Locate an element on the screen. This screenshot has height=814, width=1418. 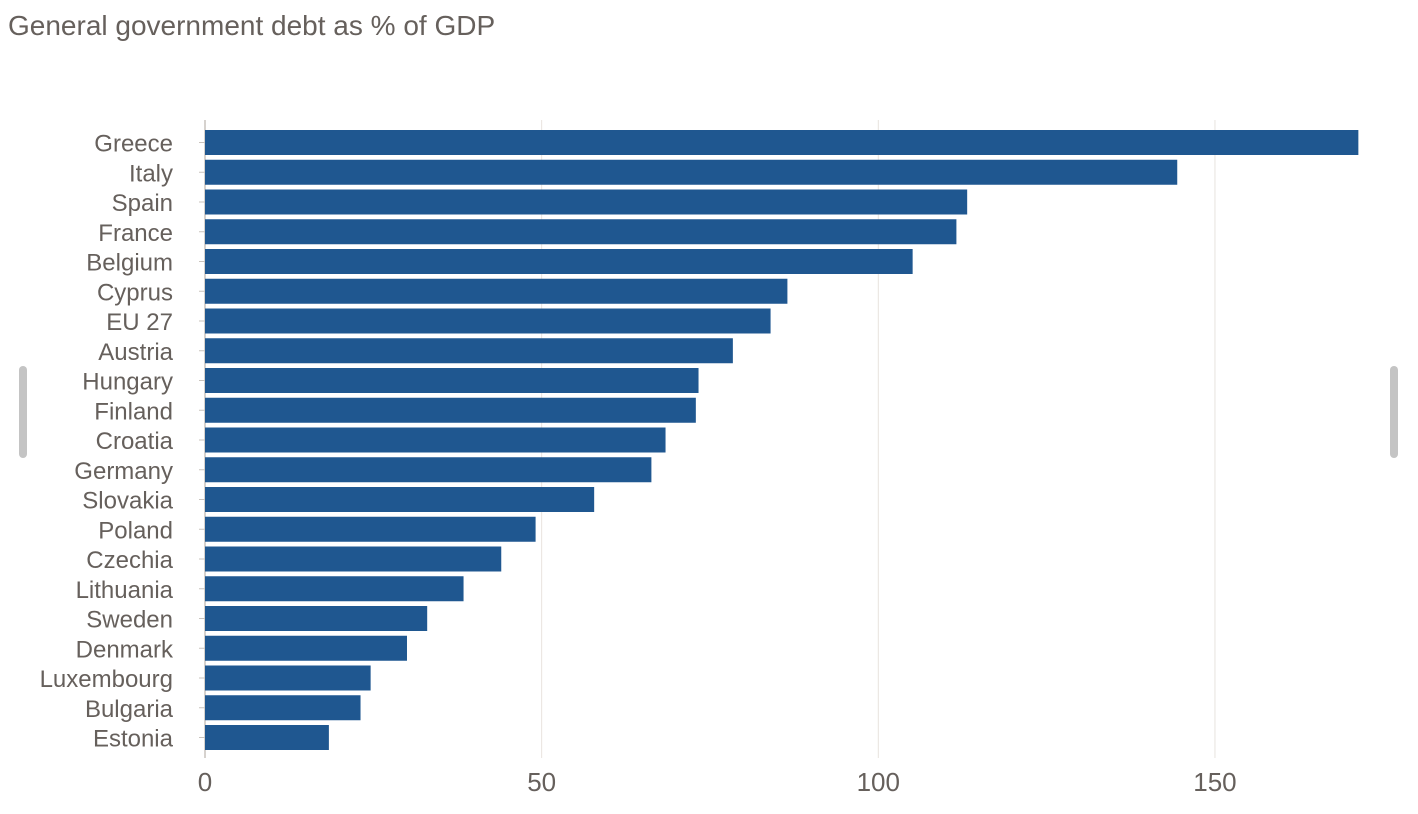
category-label: Denmark is located at coordinates (125, 649).